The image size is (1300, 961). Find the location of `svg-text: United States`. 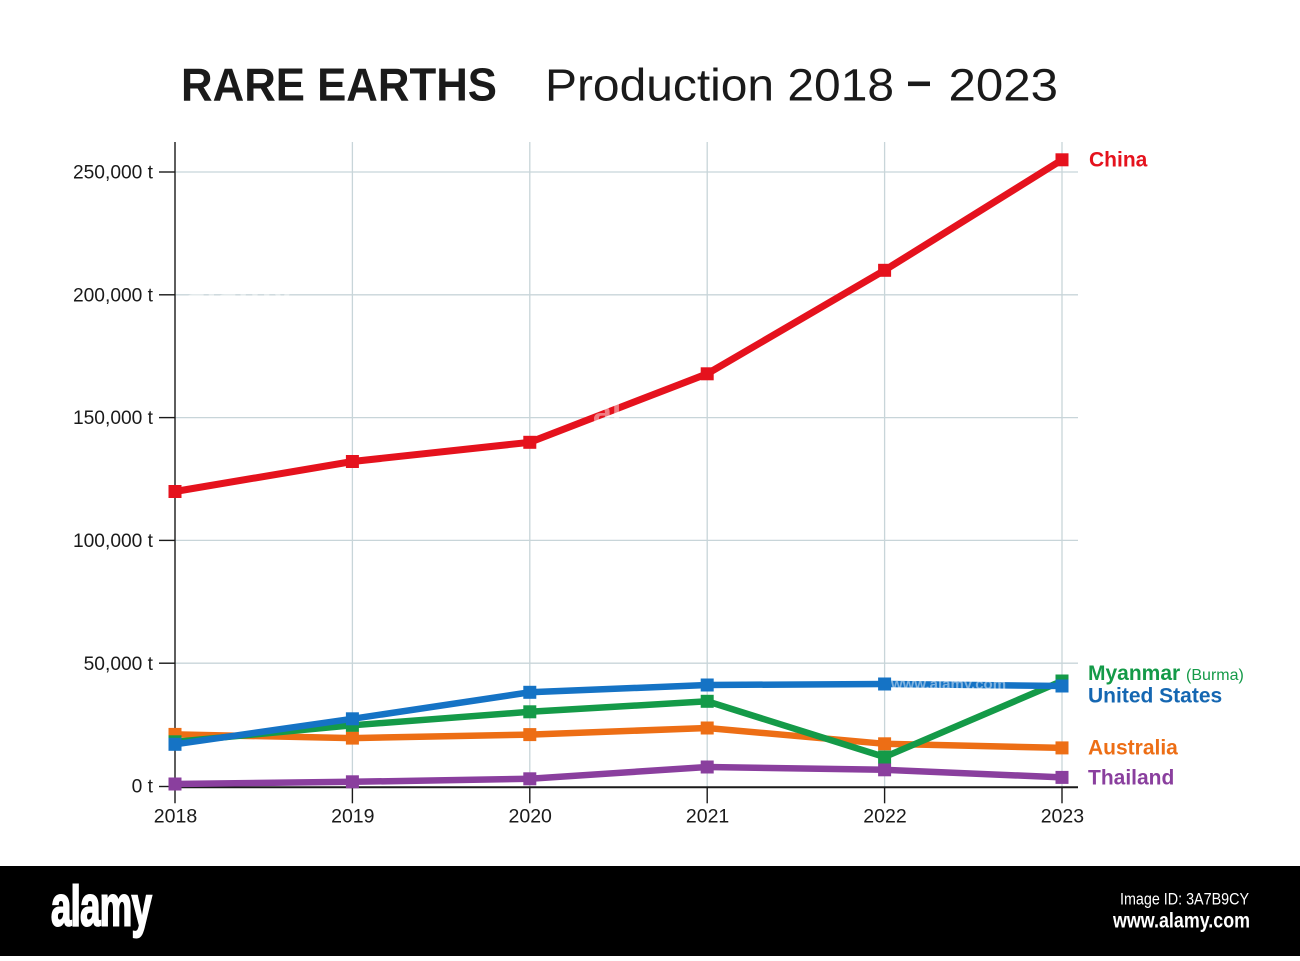

svg-text: United States is located at coordinates (1155, 696).